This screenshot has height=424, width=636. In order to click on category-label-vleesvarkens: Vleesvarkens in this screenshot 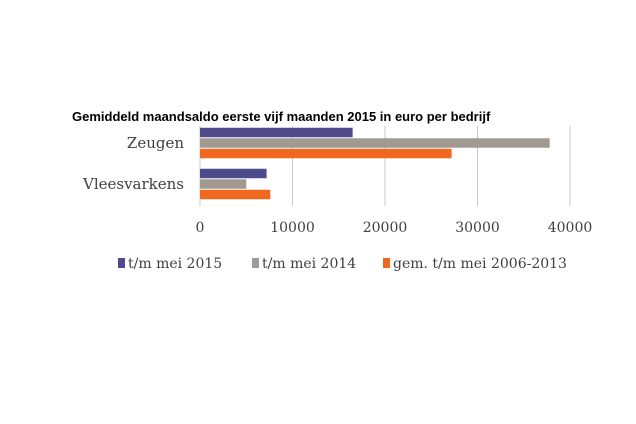, I will do `click(133, 184)`.